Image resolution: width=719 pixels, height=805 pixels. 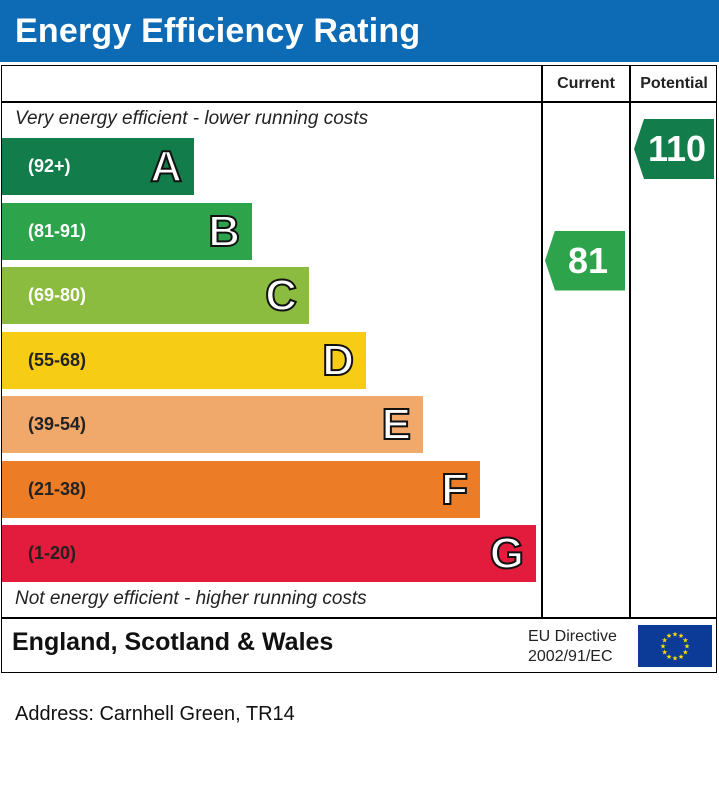 What do you see at coordinates (269, 553) in the screenshot?
I see `rating-bar-g: (1-20) G` at bounding box center [269, 553].